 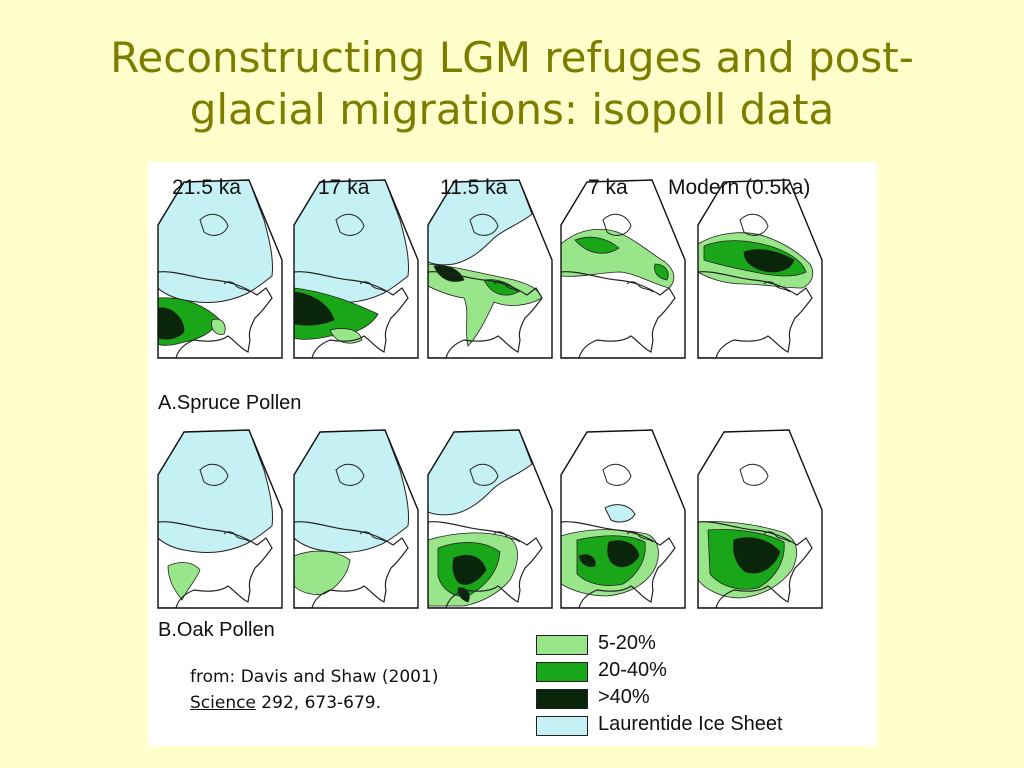 I want to click on panel-label-oak: B.Oak Pollen, so click(x=216, y=630).